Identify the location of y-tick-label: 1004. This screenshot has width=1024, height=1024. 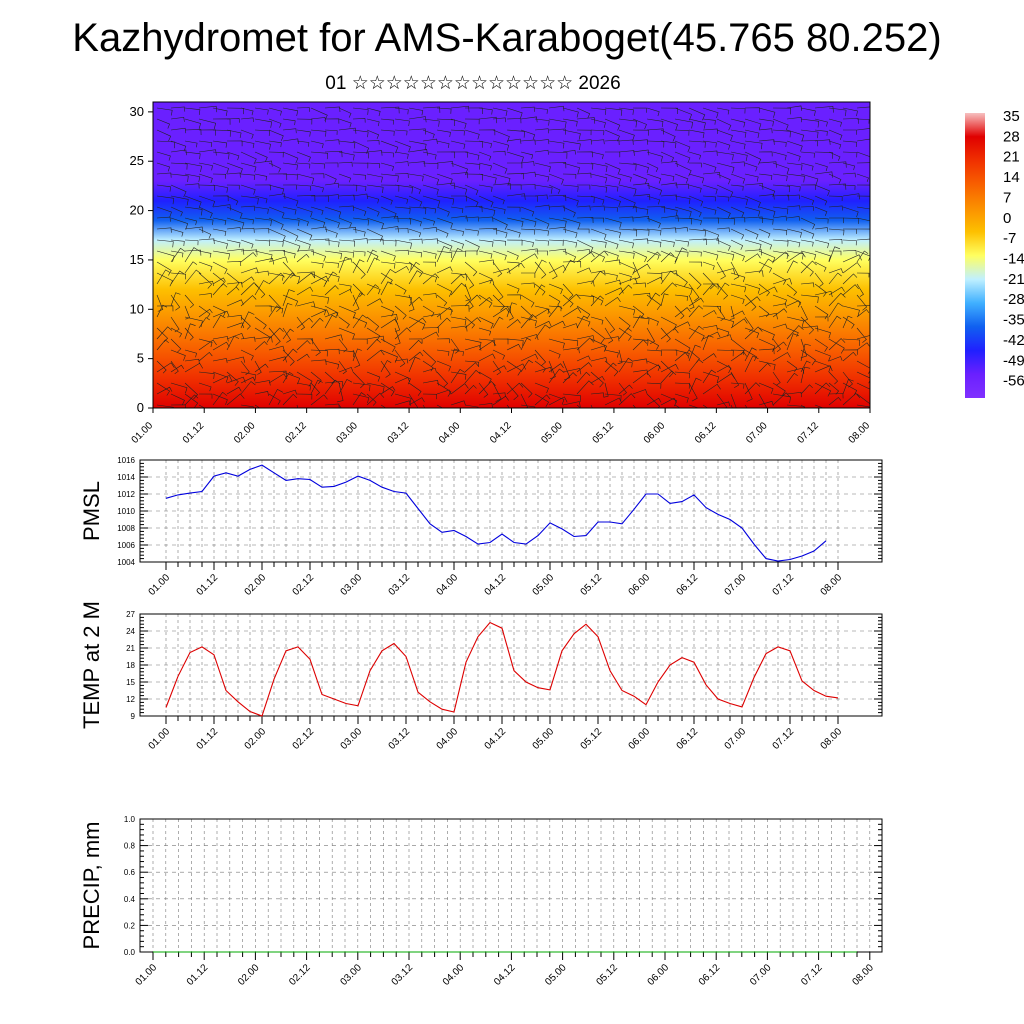
(126, 562).